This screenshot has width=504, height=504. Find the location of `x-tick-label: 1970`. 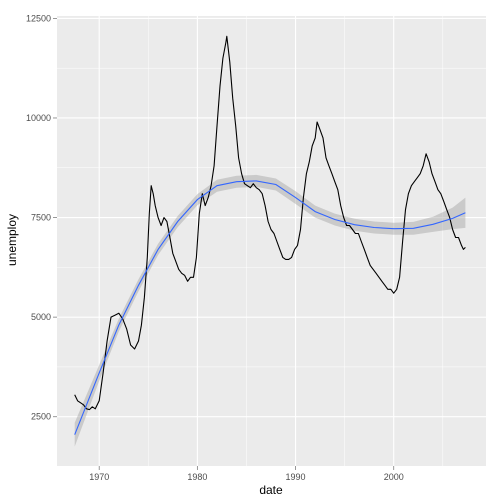

x-tick-label: 1970 is located at coordinates (99, 477).